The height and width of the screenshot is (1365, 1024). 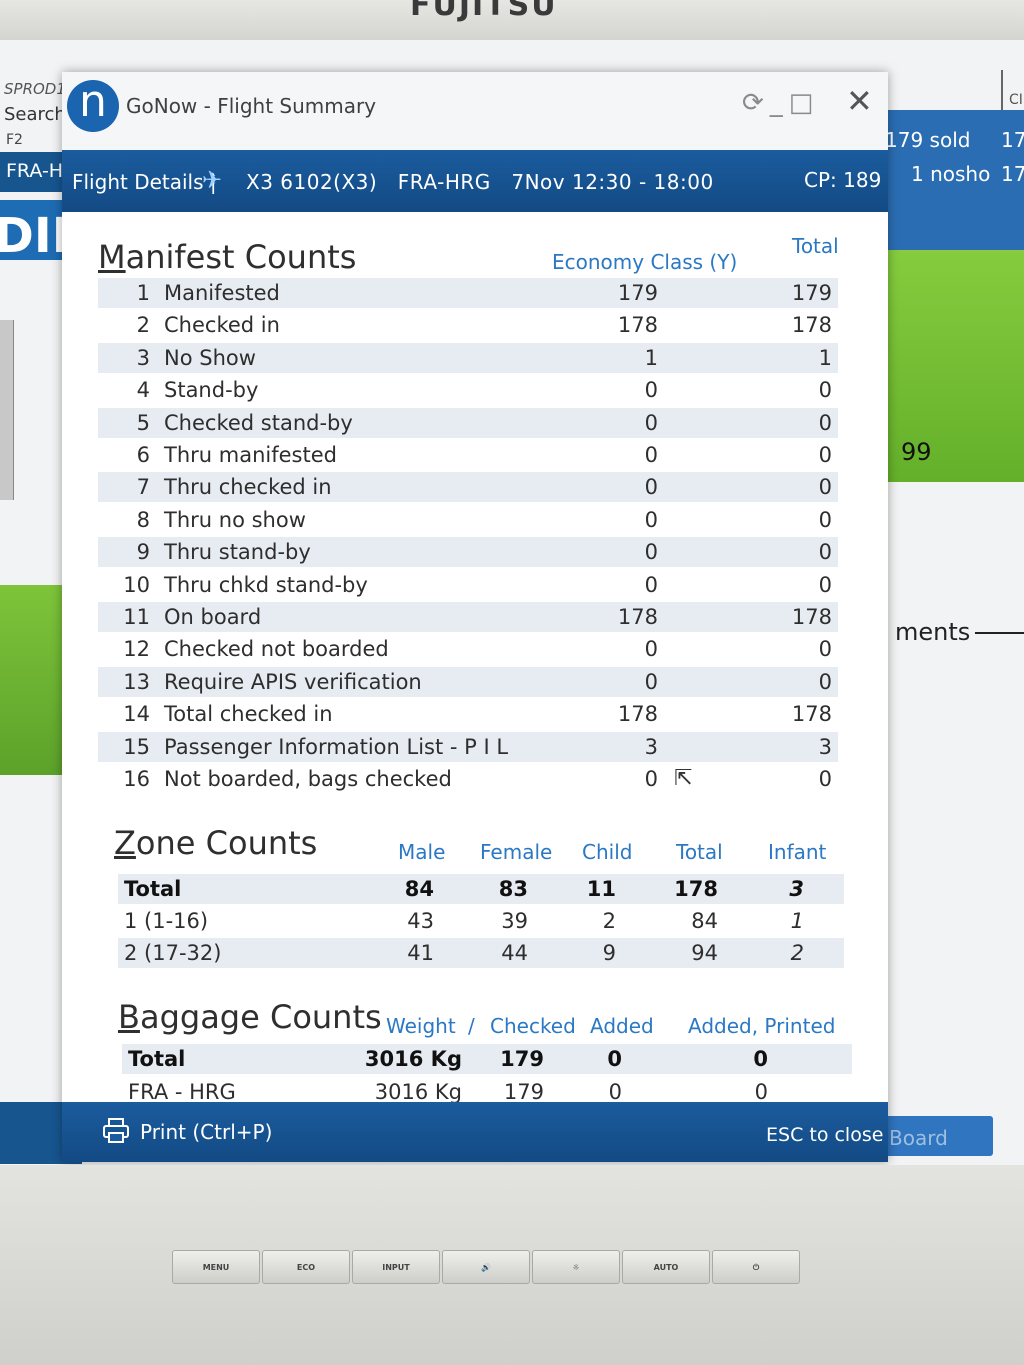 What do you see at coordinates (93, 106) in the screenshot?
I see `gonow-logo-icon: n` at bounding box center [93, 106].